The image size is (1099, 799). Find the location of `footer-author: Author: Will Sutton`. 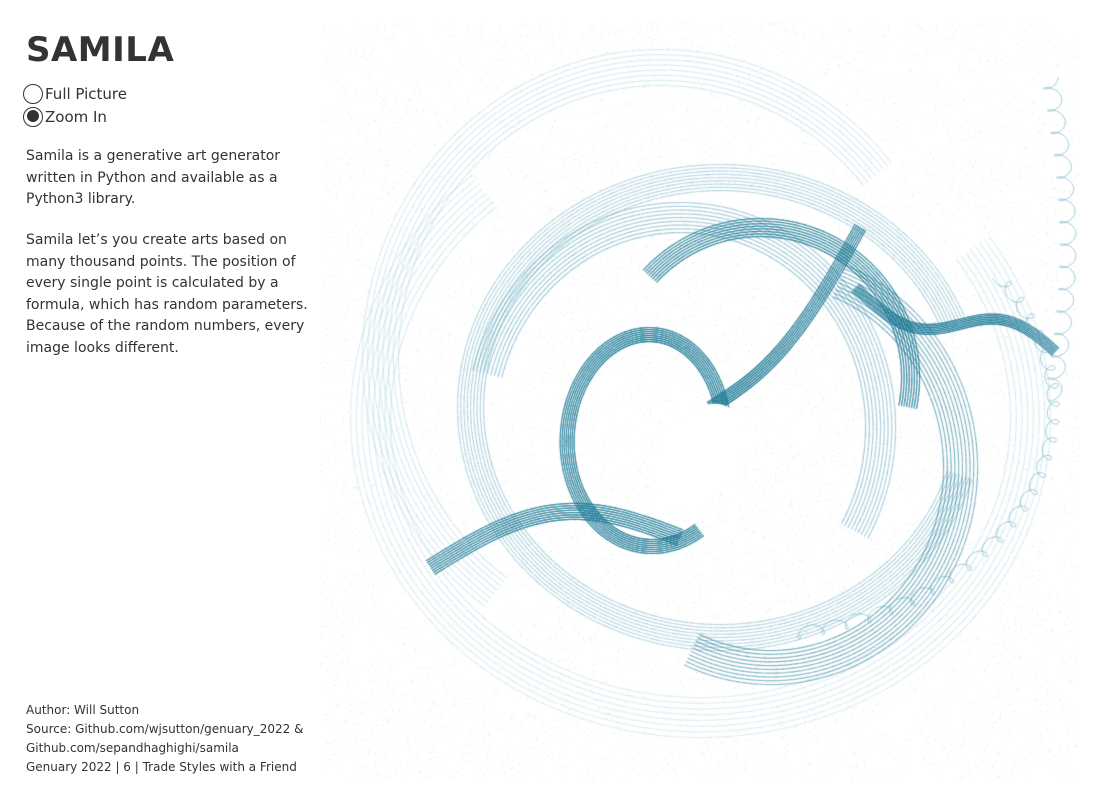

footer-author: Author: Will Sutton is located at coordinates (83, 710).